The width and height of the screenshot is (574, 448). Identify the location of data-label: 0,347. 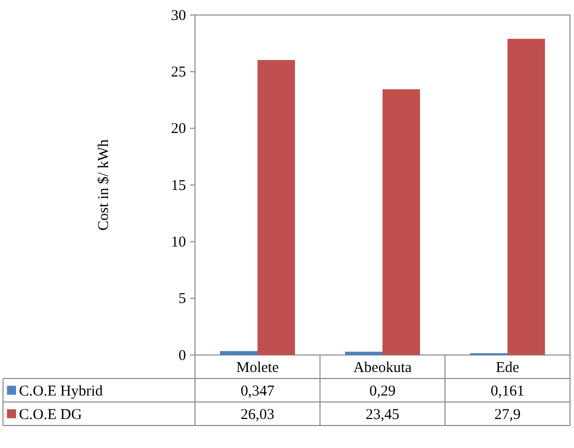
(257, 391).